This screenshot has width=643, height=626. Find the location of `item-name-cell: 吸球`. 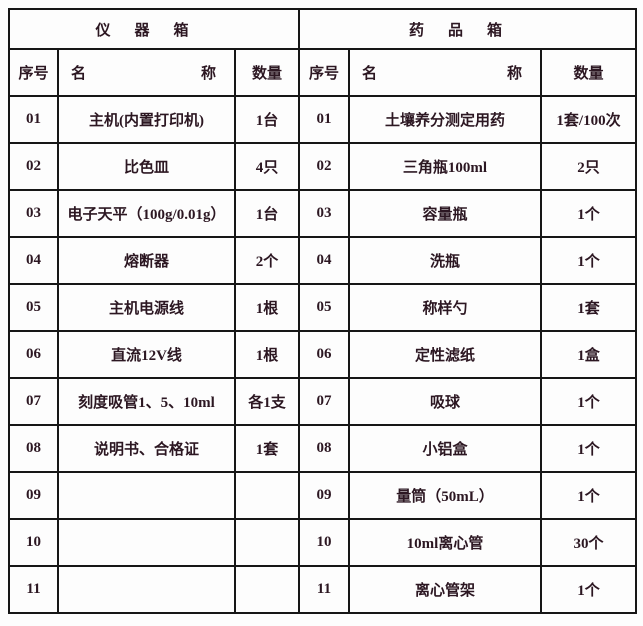

item-name-cell: 吸球 is located at coordinates (445, 401).